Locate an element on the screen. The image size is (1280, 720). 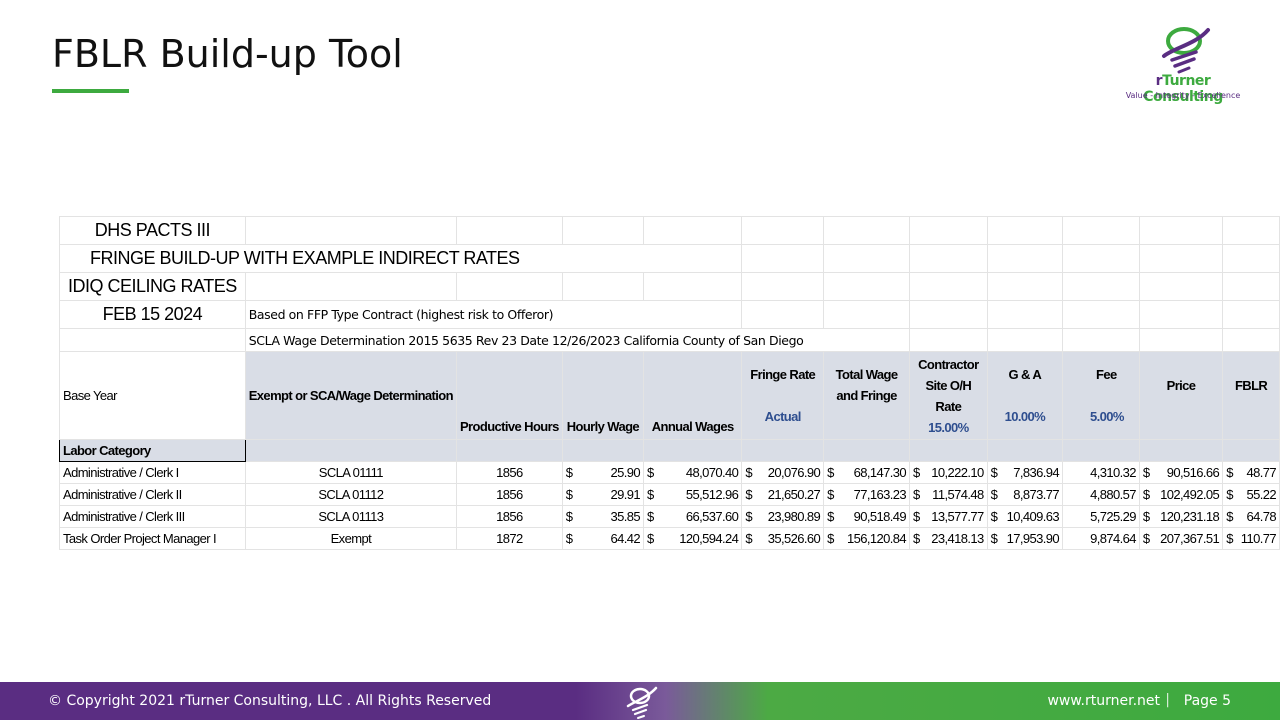
cell-oh: $23,418.13 is located at coordinates (948, 538).